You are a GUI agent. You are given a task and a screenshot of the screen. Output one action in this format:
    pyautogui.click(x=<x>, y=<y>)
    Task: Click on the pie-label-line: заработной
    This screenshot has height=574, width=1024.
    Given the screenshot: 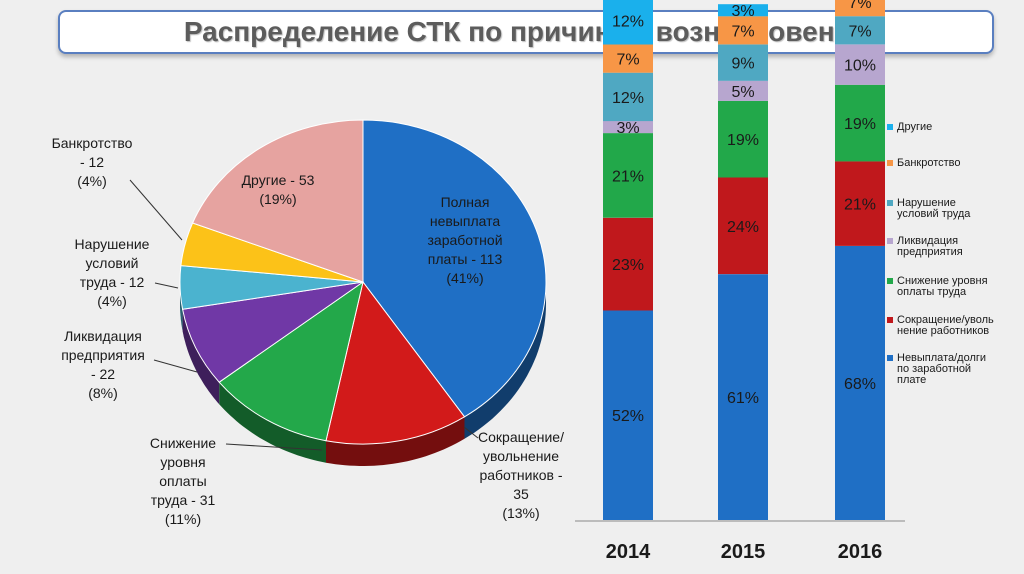 What is the action you would take?
    pyautogui.click(x=464, y=240)
    